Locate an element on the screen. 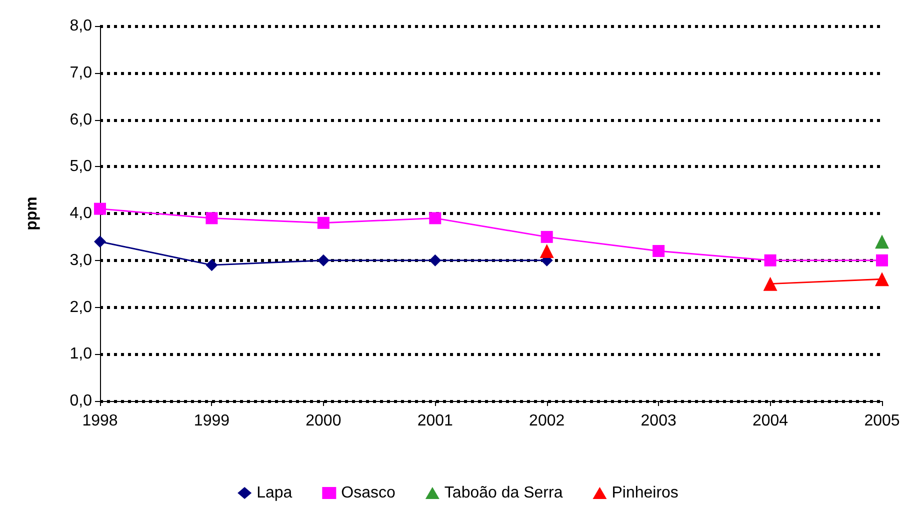 Image resolution: width=916 pixels, height=517 pixels. x-tick-label: 1998 is located at coordinates (100, 421).